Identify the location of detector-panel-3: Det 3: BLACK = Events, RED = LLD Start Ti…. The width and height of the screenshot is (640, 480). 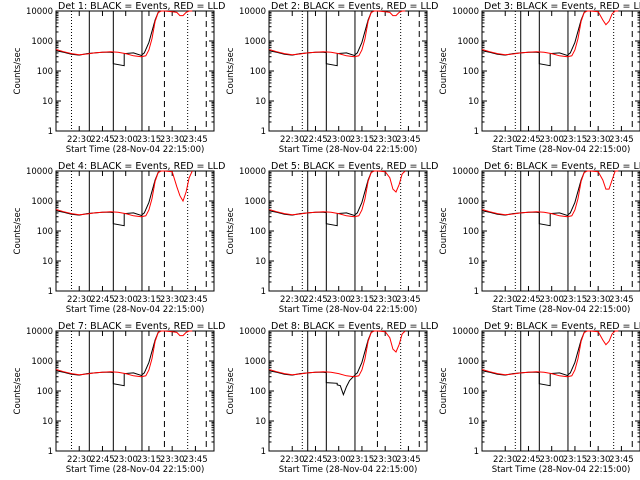
(539, 78).